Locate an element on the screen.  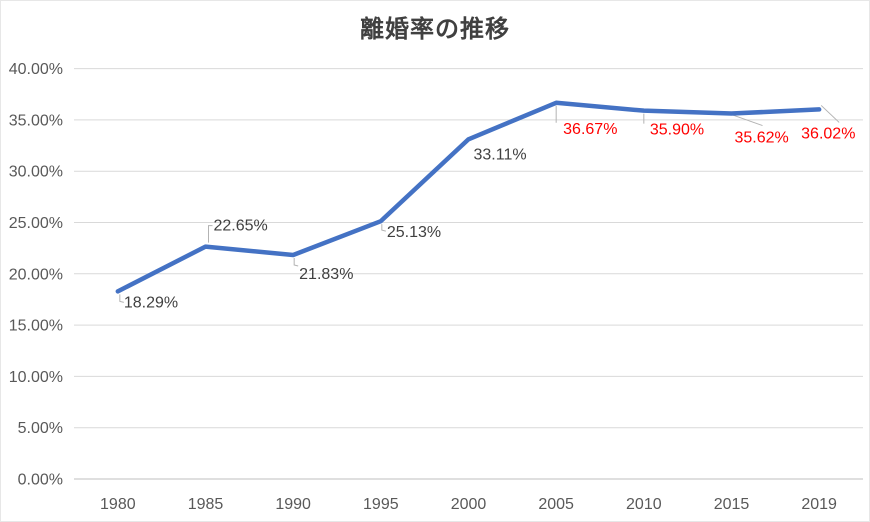
data-point-label: 35.62% is located at coordinates (762, 138).